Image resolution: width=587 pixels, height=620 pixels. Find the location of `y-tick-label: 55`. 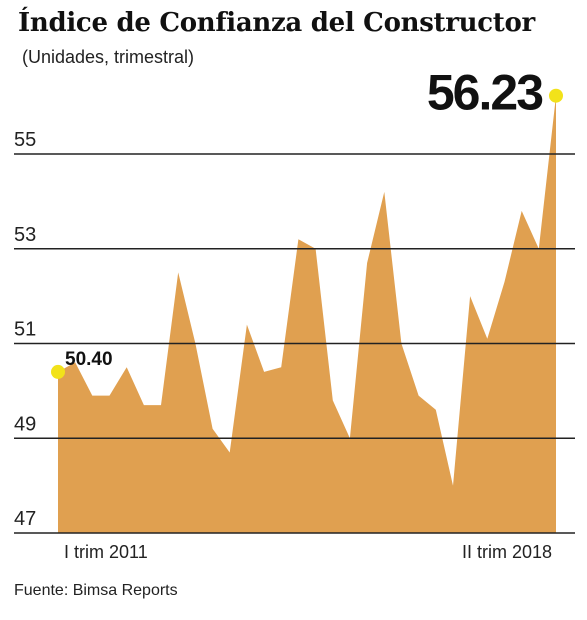

y-tick-label: 55 is located at coordinates (25, 140).